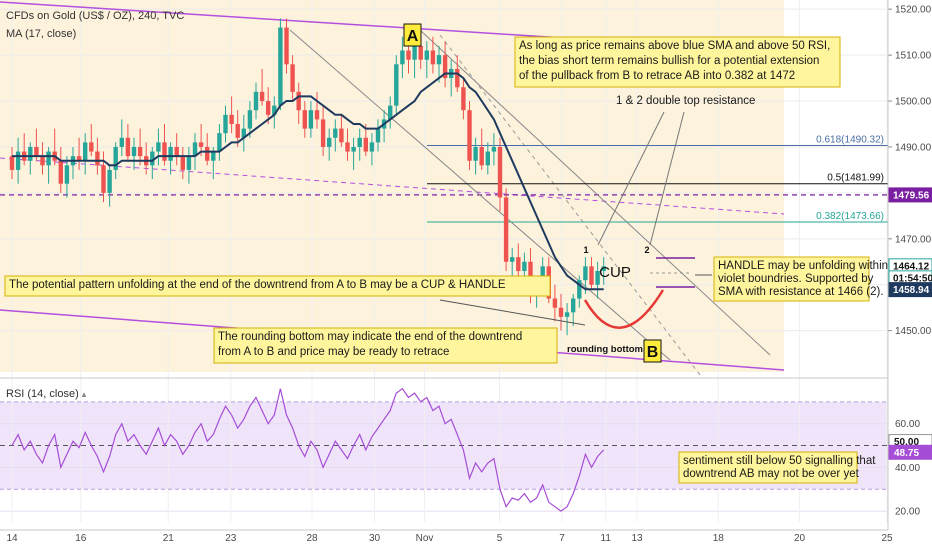 This screenshot has width=932, height=555. What do you see at coordinates (512, 312) in the screenshot?
I see `arrow-rounding` at bounding box center [512, 312].